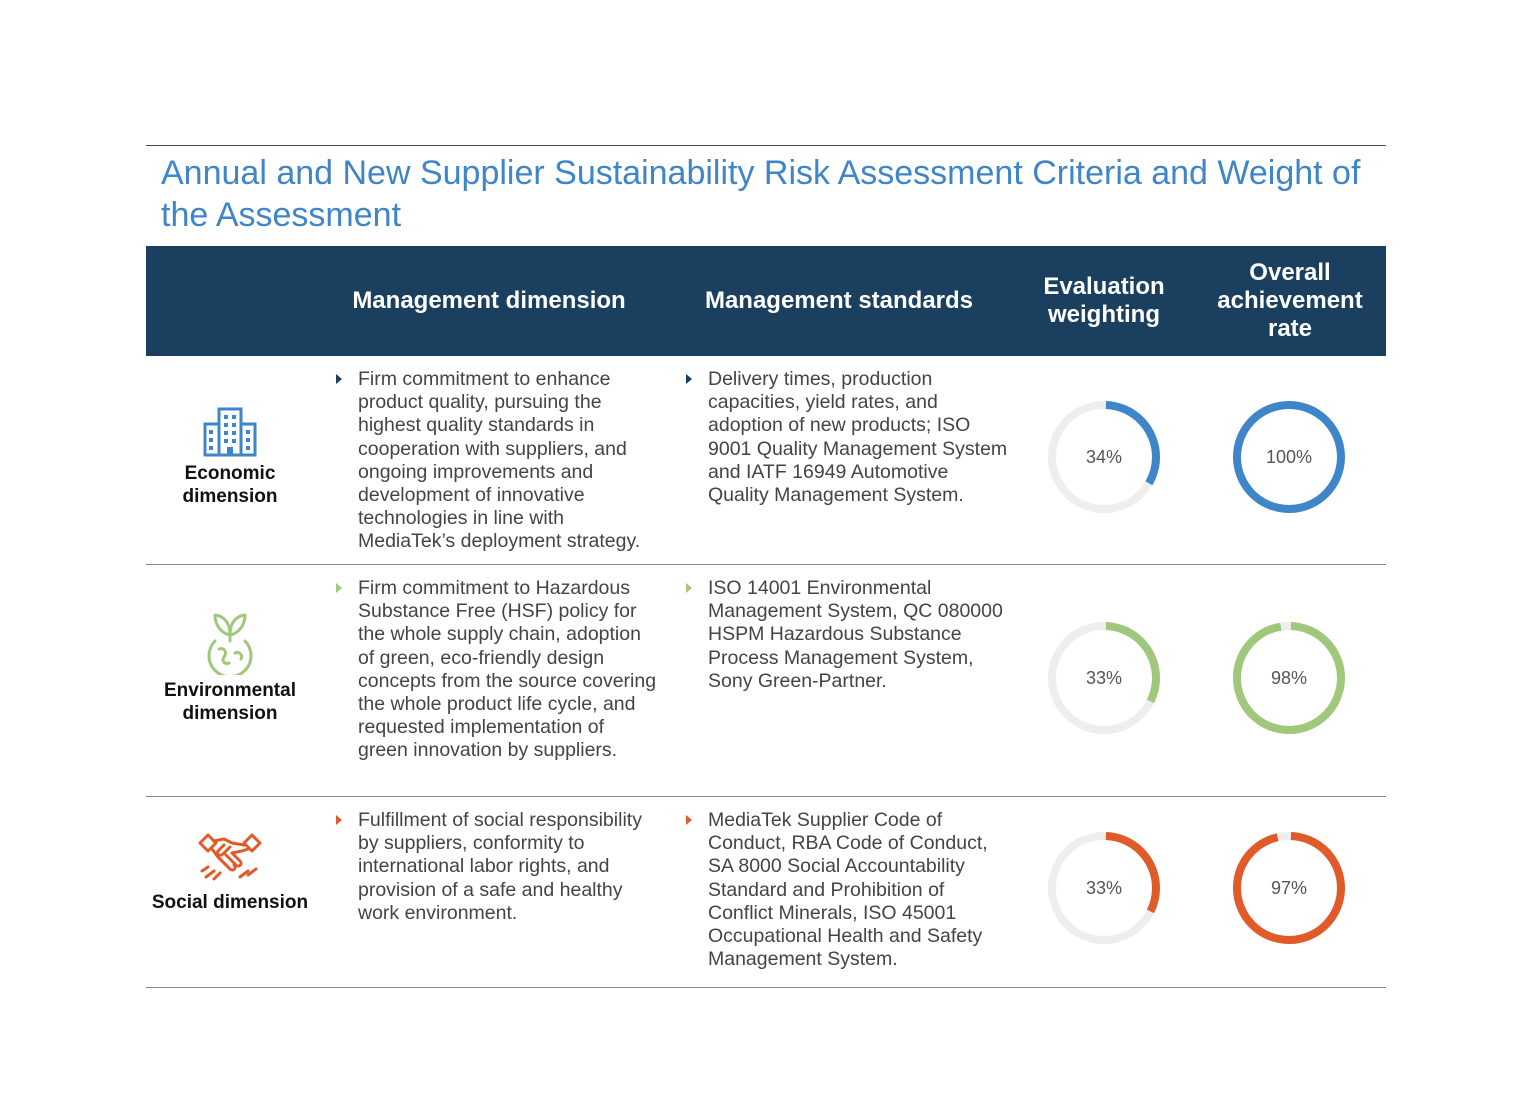  Describe the element at coordinates (230, 902) in the screenshot. I see `dimension-label: Social dimension` at that location.